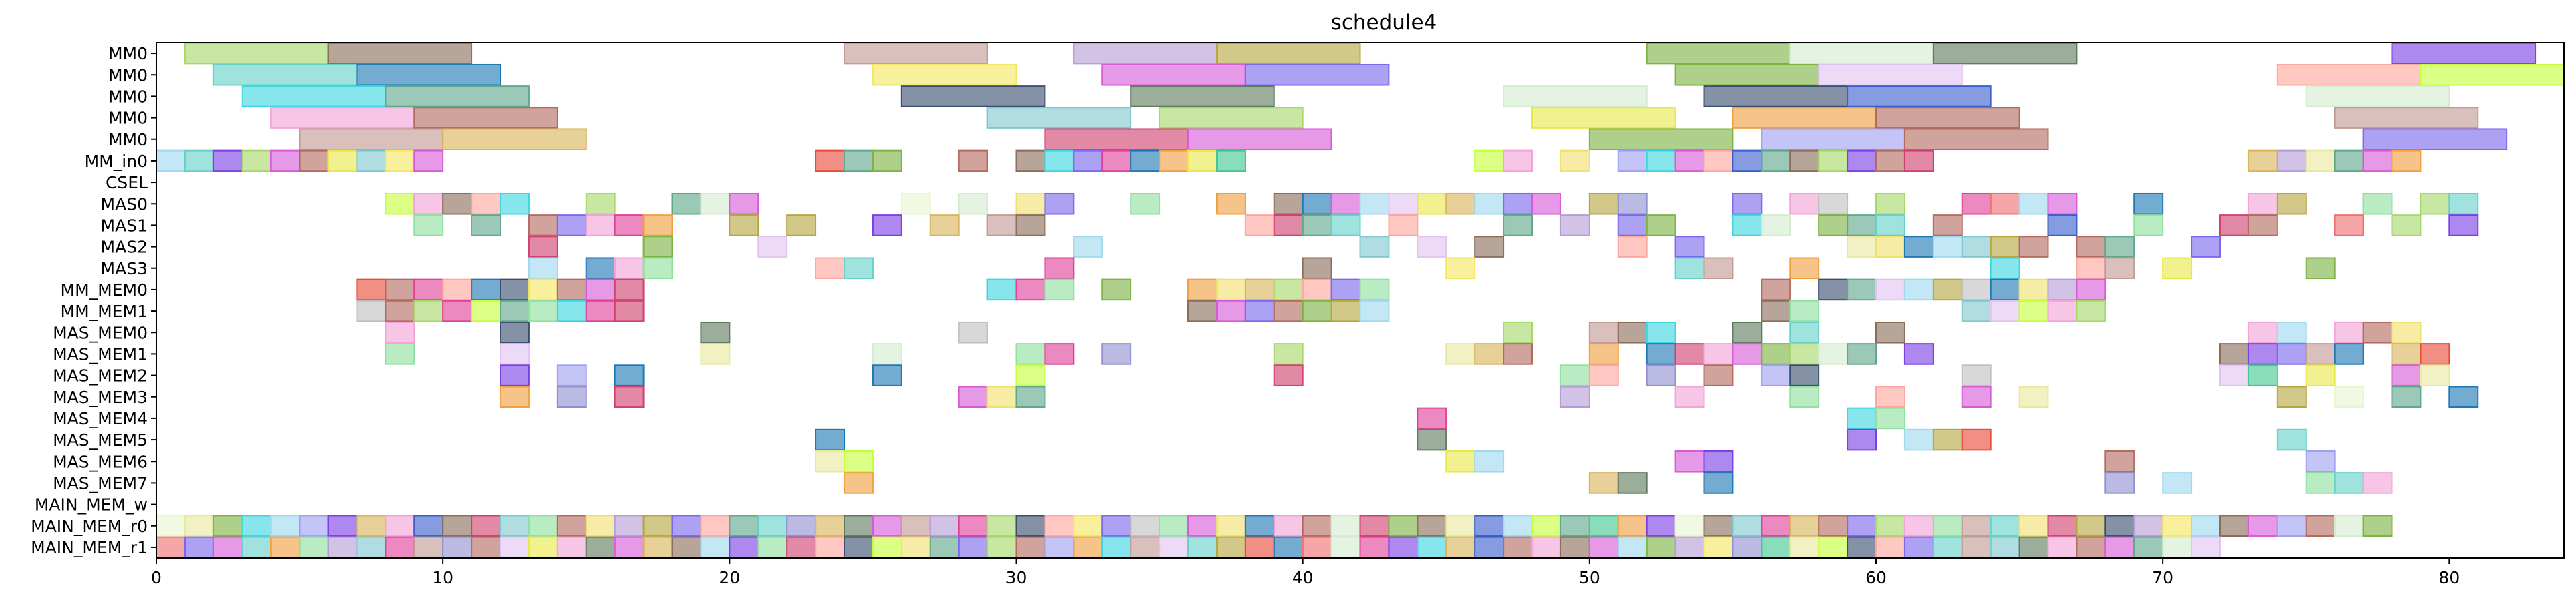  What do you see at coordinates (729, 578) in the screenshot?
I see `x-tick-label: 20` at bounding box center [729, 578].